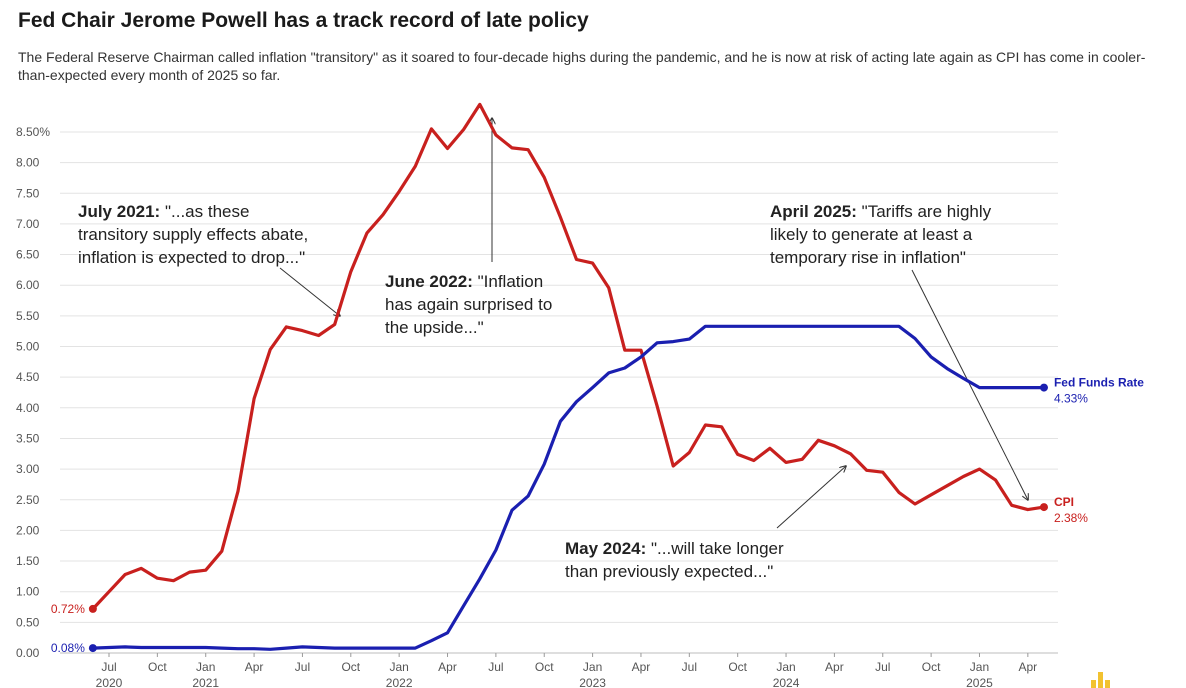 This screenshot has width=1186, height=688. What do you see at coordinates (592, 682) in the screenshot?
I see `x-tick-year: 2023` at bounding box center [592, 682].